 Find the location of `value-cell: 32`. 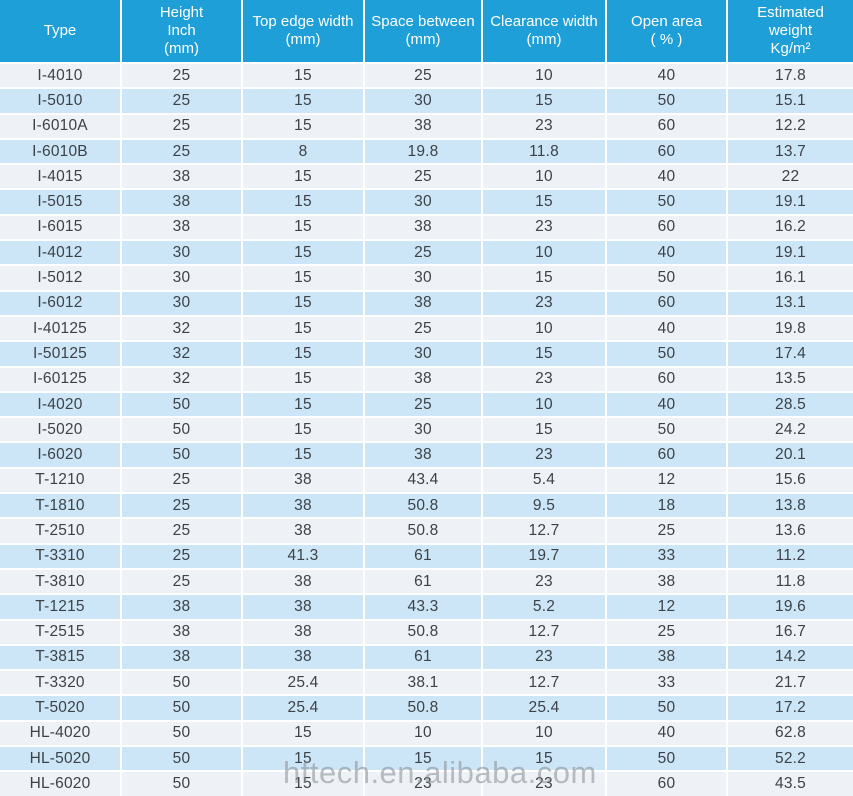

value-cell: 32 is located at coordinates (181, 354).